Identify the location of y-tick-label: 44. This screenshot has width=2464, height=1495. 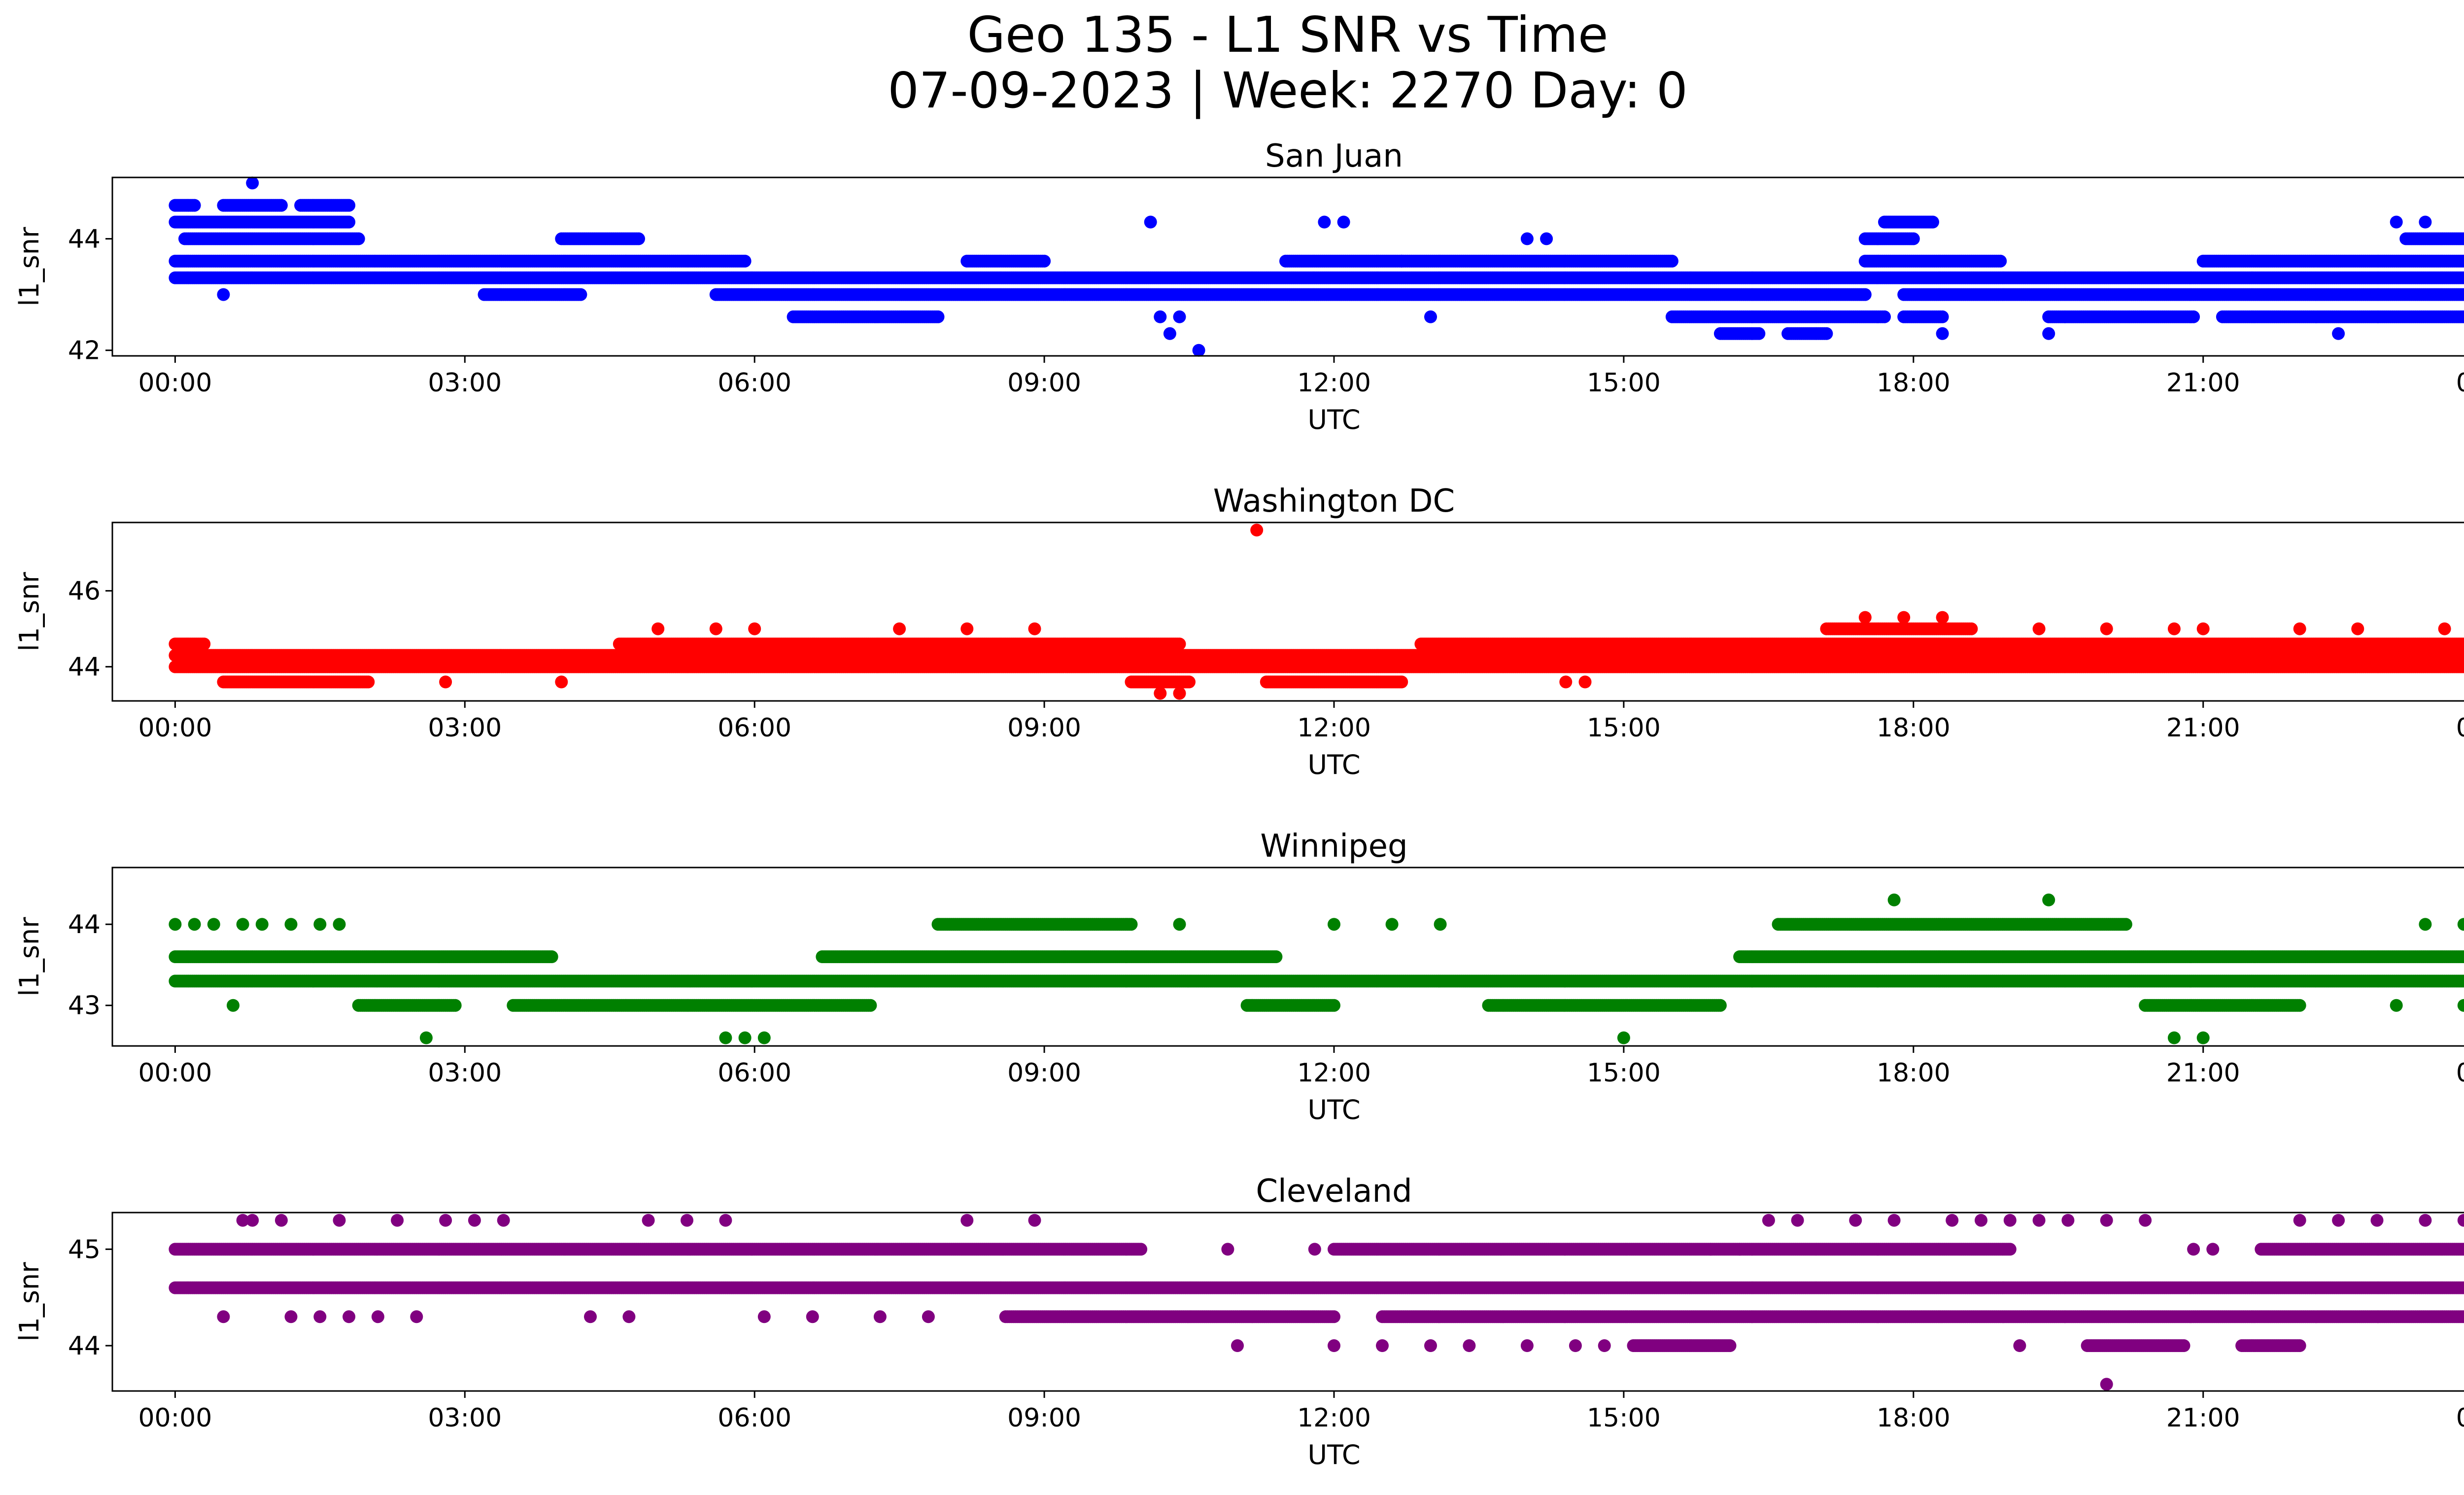
(84, 239).